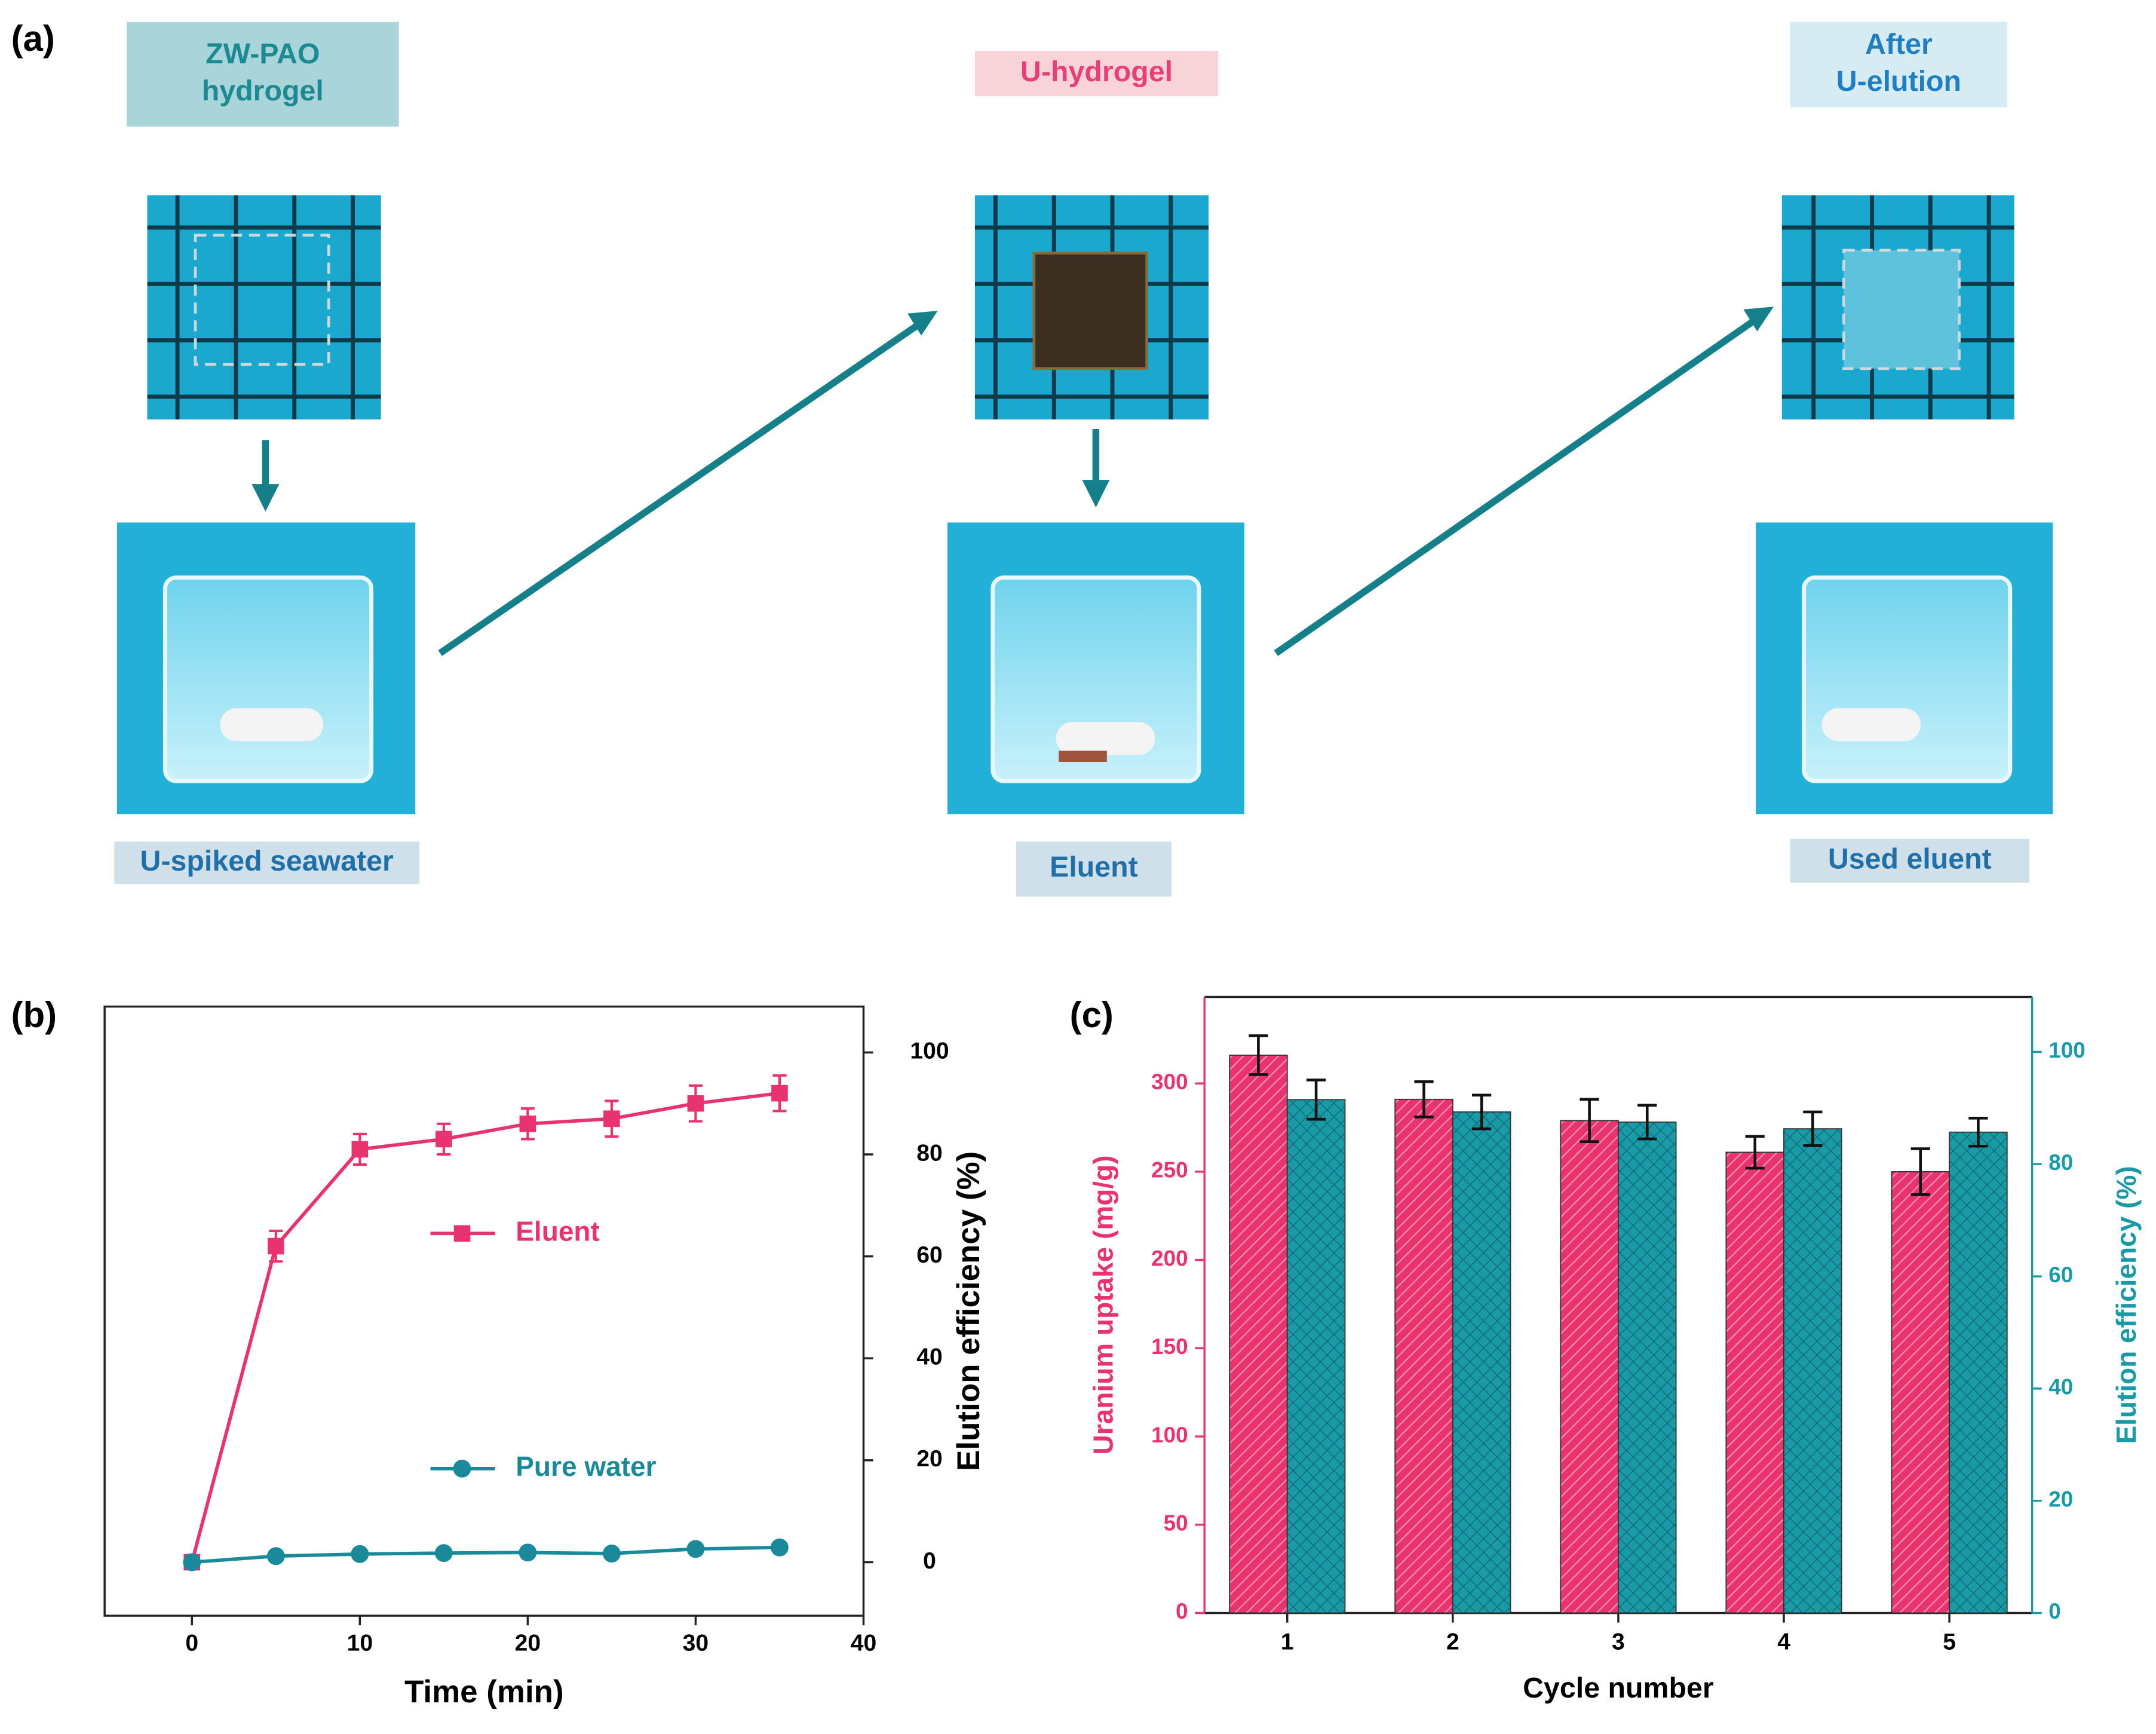  What do you see at coordinates (484, 1692) in the screenshot?
I see `x-axis-label: Time (min)` at bounding box center [484, 1692].